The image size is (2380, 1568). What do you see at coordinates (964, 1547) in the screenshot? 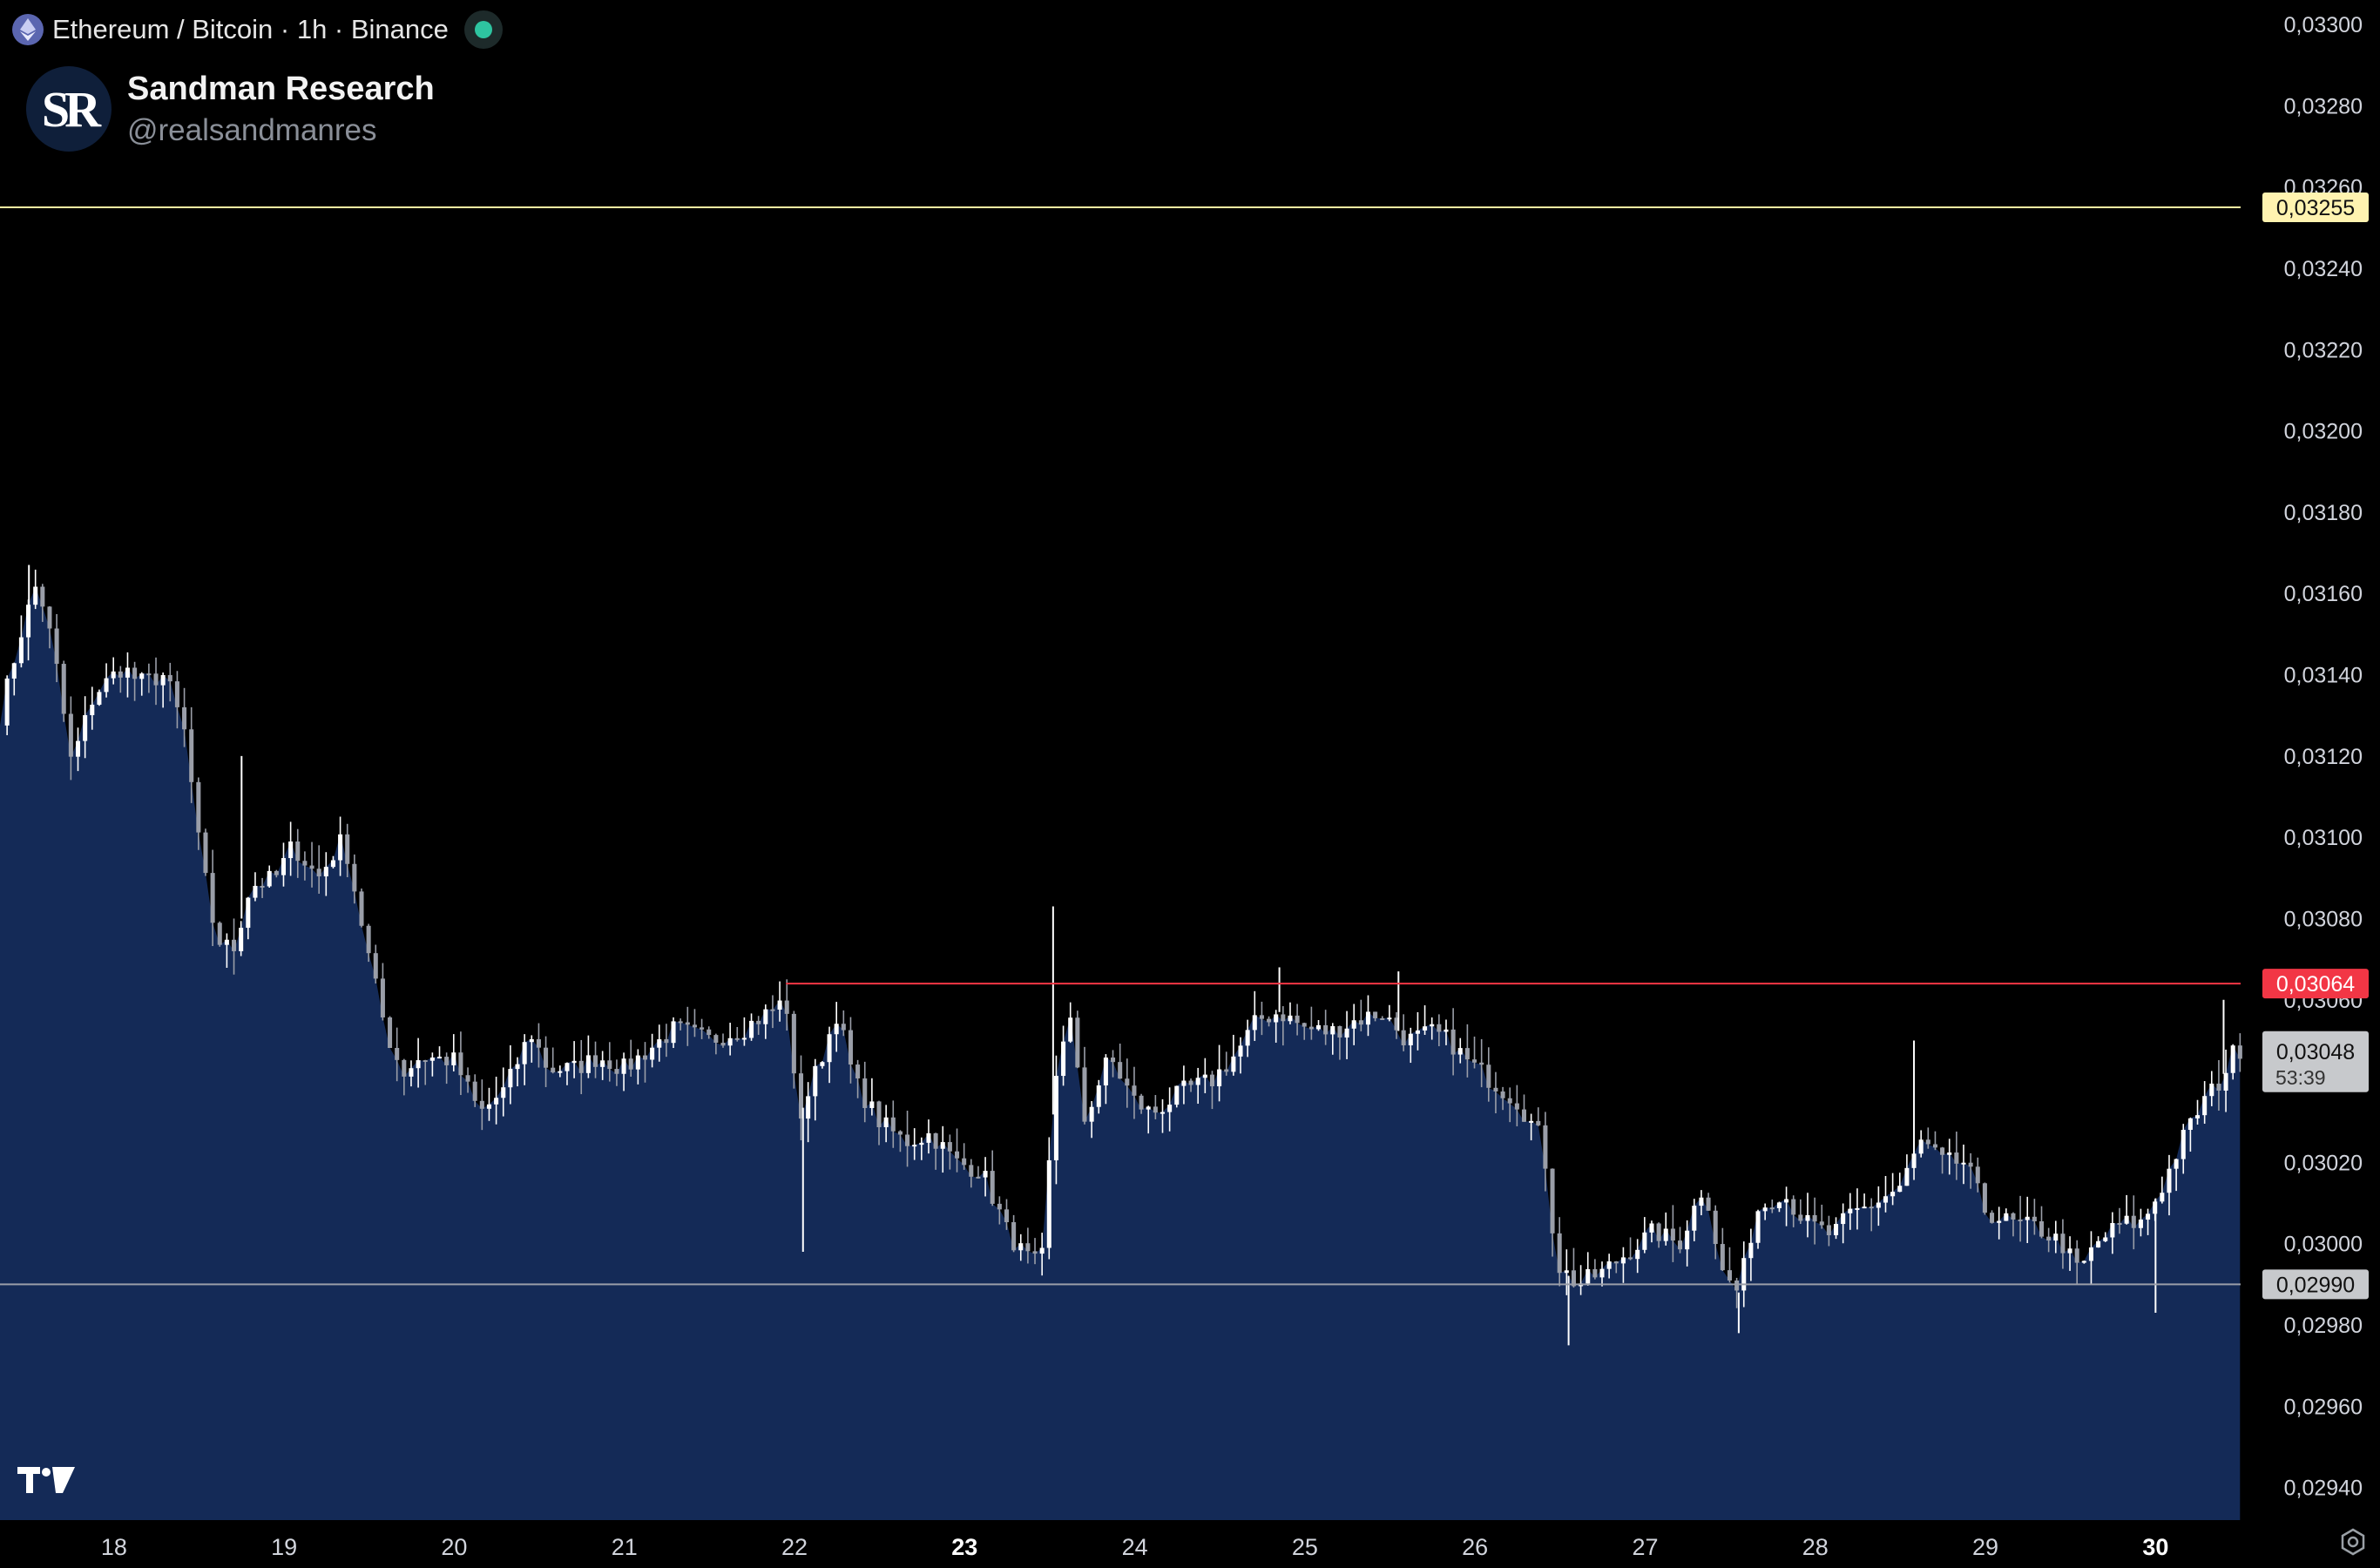
I see `x-tick-label: 23` at bounding box center [964, 1547].